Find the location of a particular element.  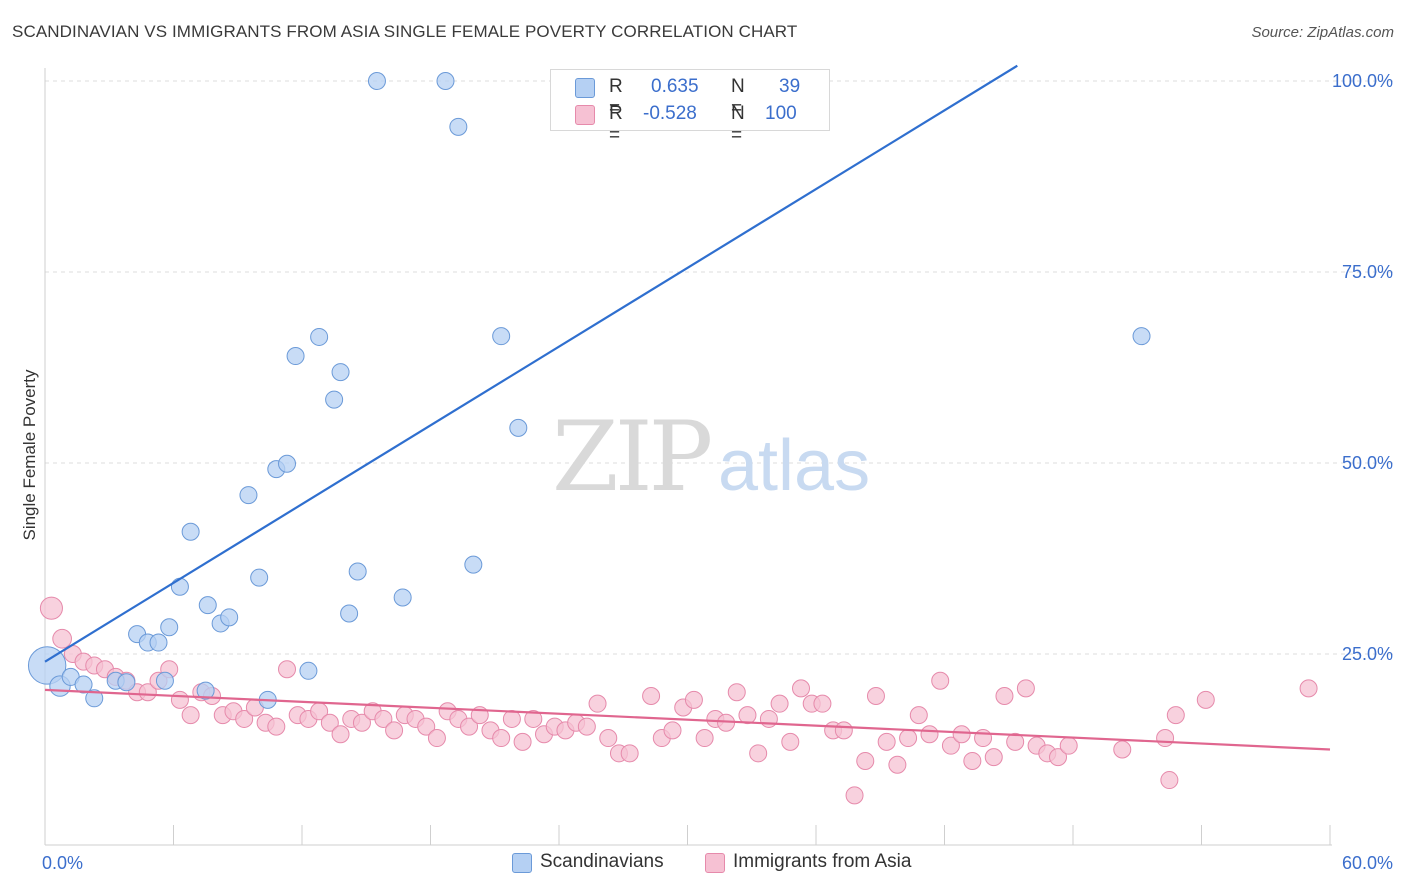

y-axis-label: Single Female Poverty is located at coordinates (29, 455).